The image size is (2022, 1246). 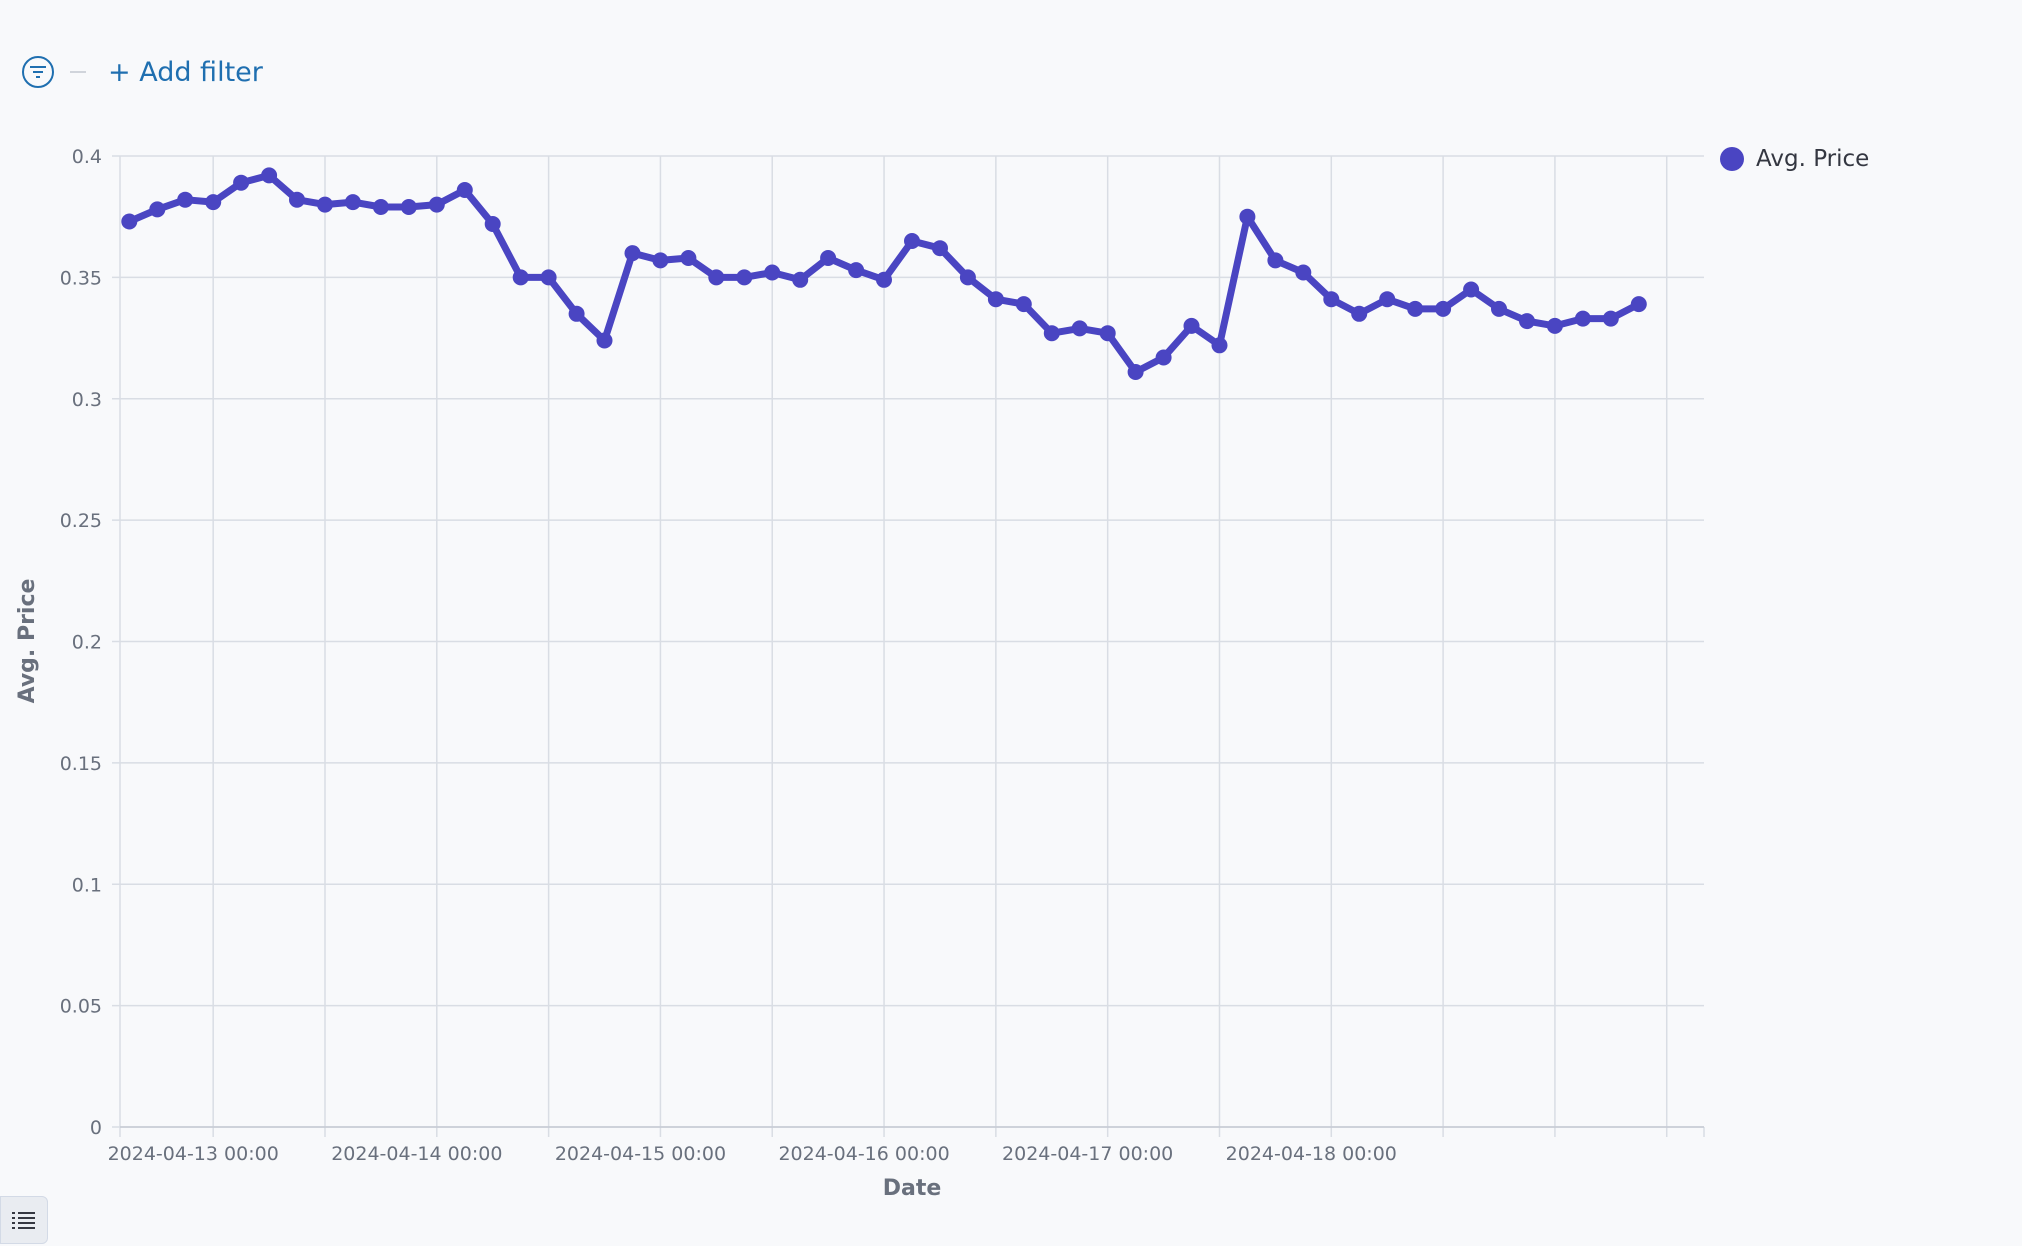 I want to click on filter-icon, so click(x=38, y=72).